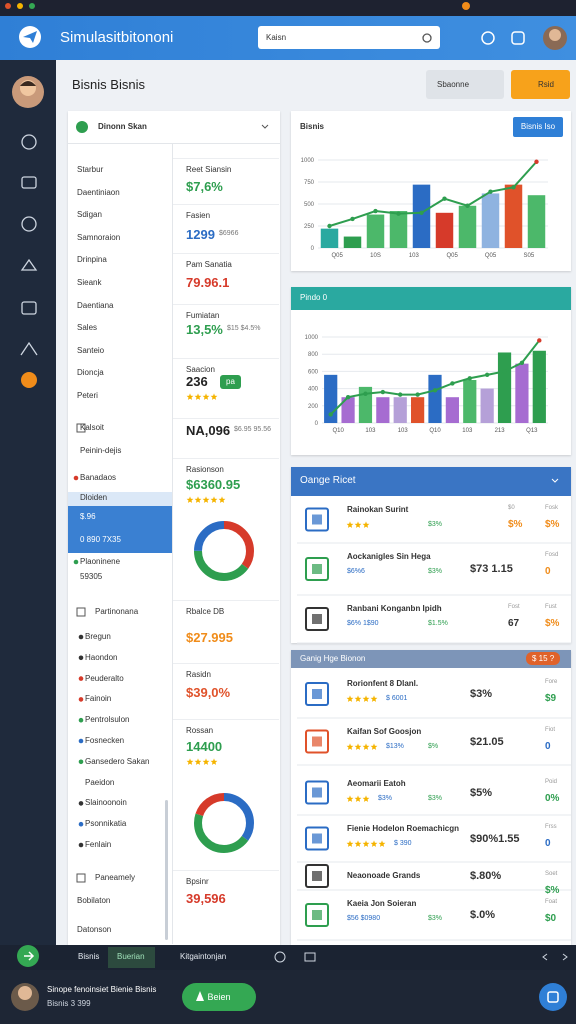 The height and width of the screenshot is (1024, 576). What do you see at coordinates (131, 956) in the screenshot?
I see `tab: Buerian` at bounding box center [131, 956].